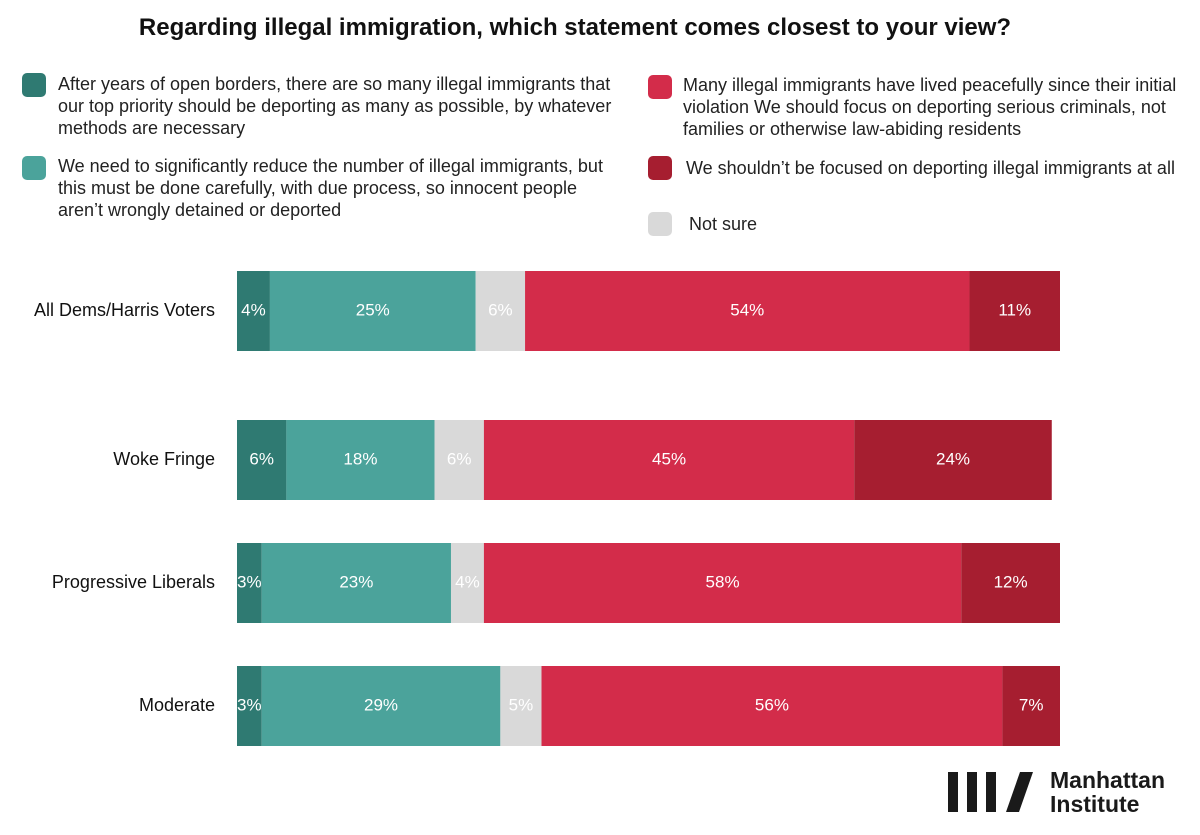  What do you see at coordinates (990, 792) in the screenshot?
I see `logo-mark` at bounding box center [990, 792].